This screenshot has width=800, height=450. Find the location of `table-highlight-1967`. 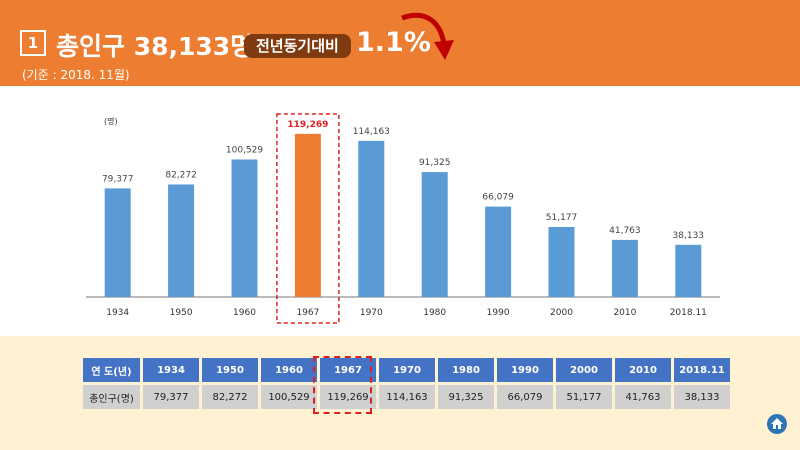

table-highlight-1967 is located at coordinates (342, 385).